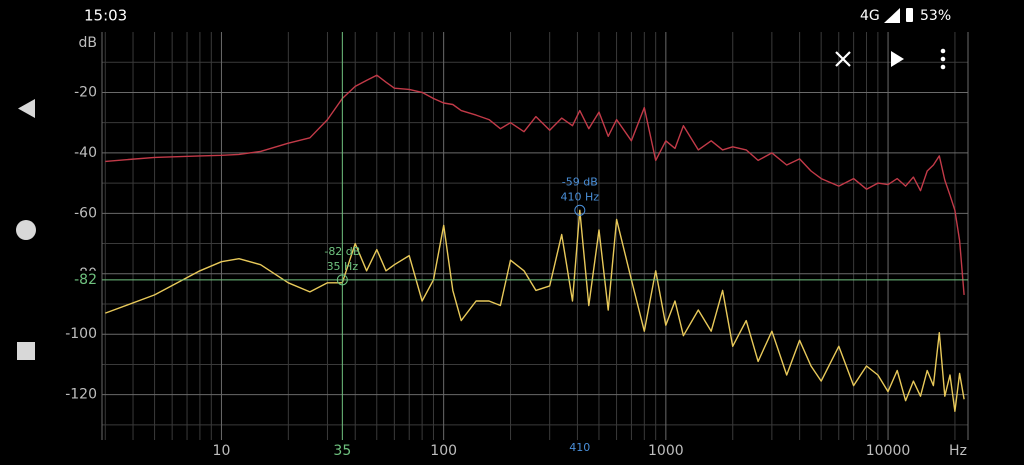 This screenshot has height=465, width=1024. Describe the element at coordinates (26, 351) in the screenshot. I see `nav-recents` at that location.